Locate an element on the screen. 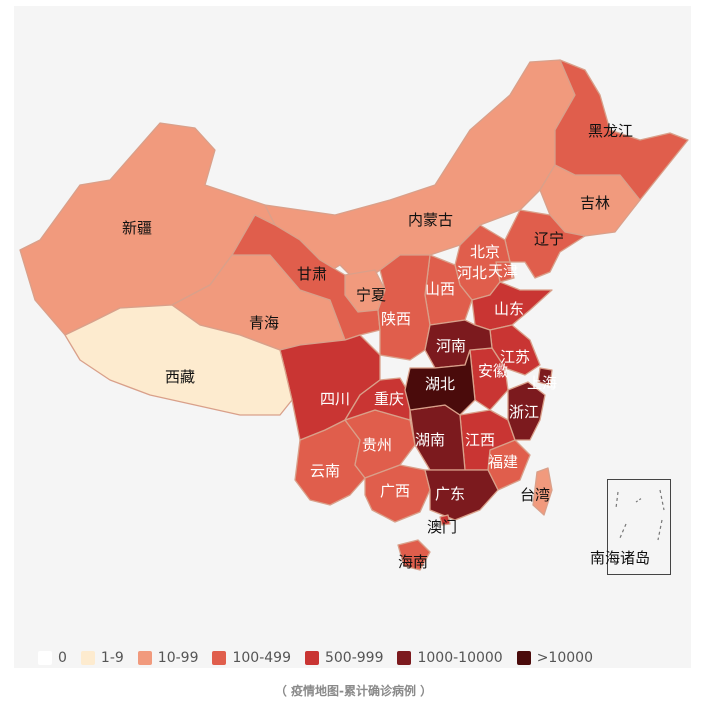 This screenshot has height=704, width=707. region-xizang is located at coordinates (178, 360).